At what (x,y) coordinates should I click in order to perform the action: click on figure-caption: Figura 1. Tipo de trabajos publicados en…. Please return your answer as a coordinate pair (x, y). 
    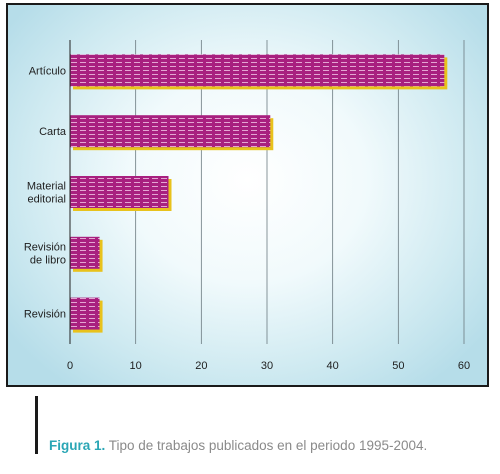
    Looking at the image, I should click on (238, 445).